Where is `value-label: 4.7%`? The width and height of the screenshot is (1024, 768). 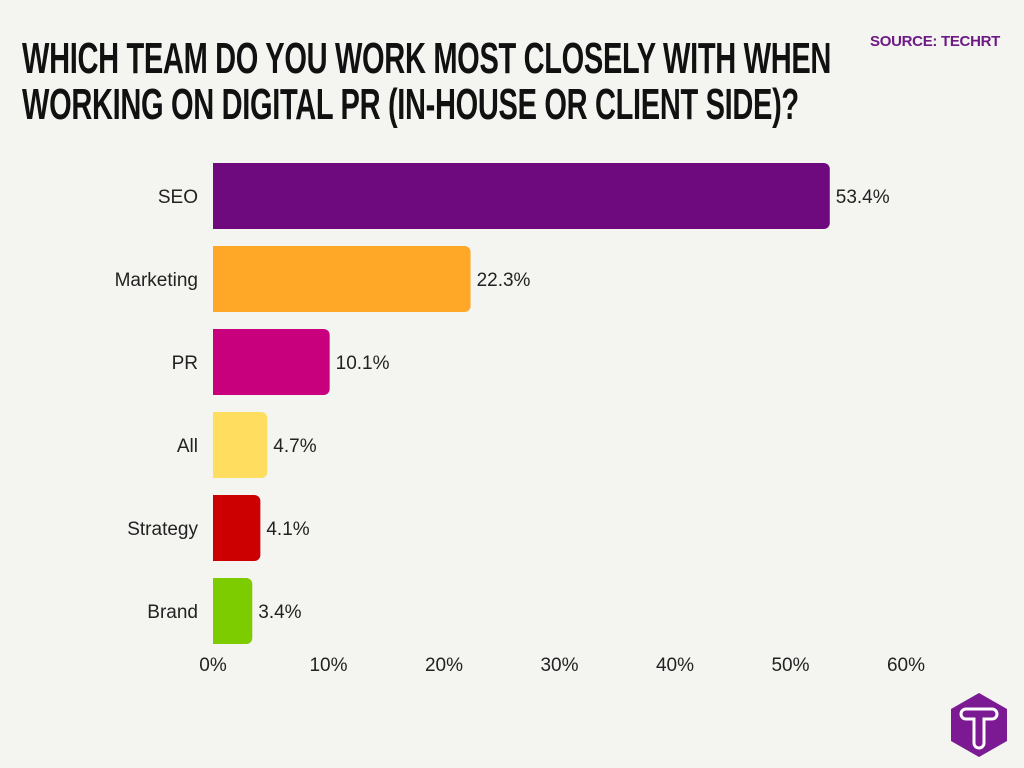
value-label: 4.7% is located at coordinates (294, 446).